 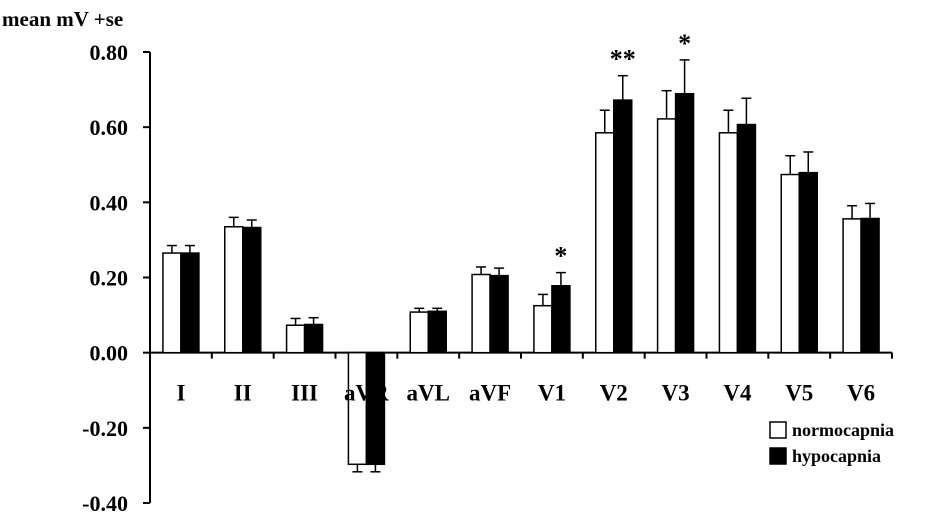 What do you see at coordinates (105, 428) in the screenshot?
I see `y-tick-label: -0.20` at bounding box center [105, 428].